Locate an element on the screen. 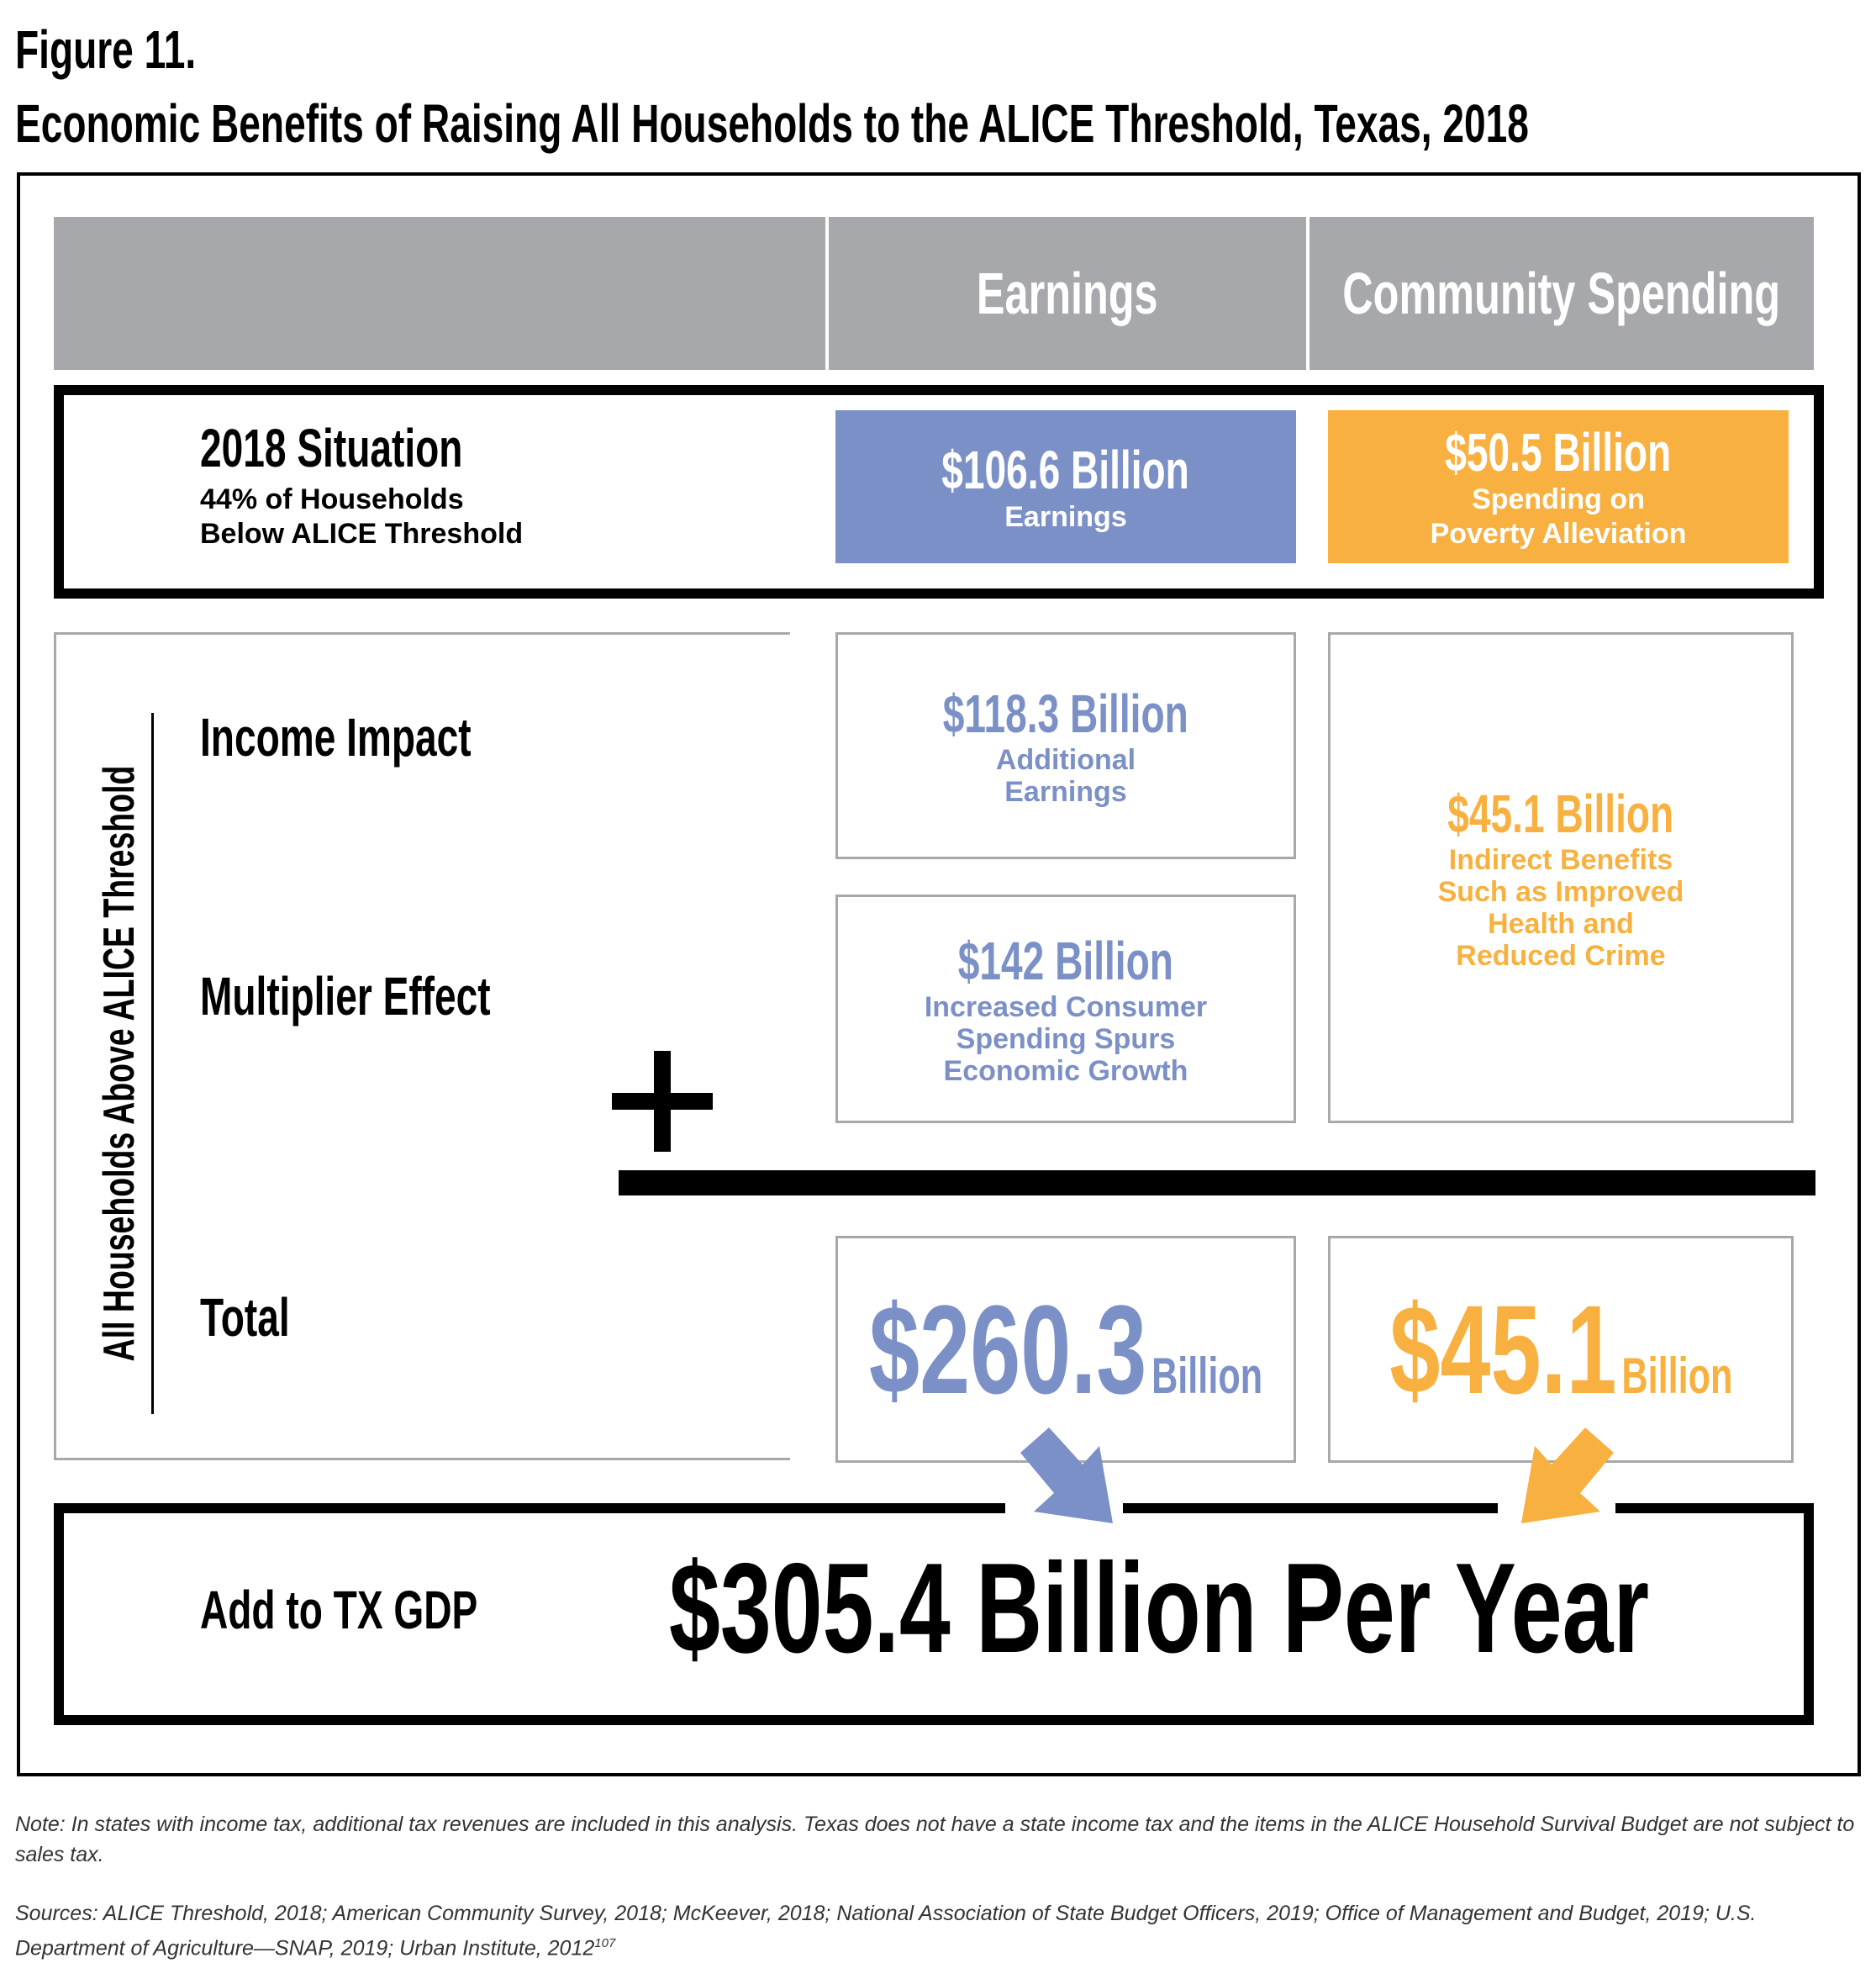 The image size is (1876, 1979). income-impact-box: $118.3 Billion Additional Earnings is located at coordinates (1065, 745).